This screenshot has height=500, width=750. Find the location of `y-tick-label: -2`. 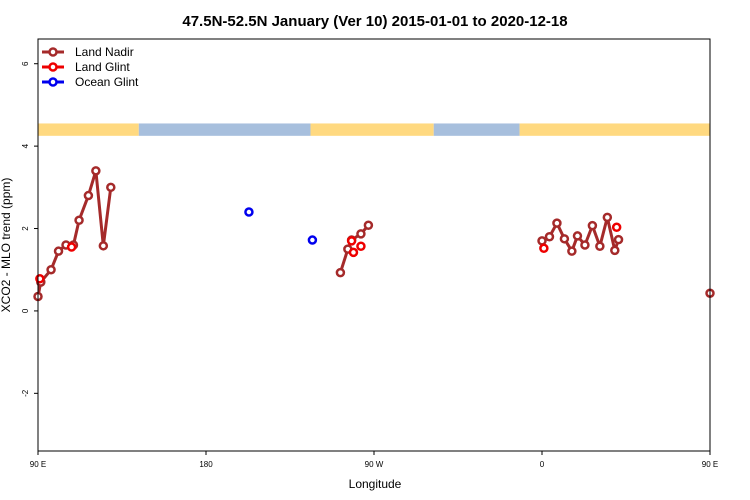

y-tick-label: -2 is located at coordinates (25, 393).